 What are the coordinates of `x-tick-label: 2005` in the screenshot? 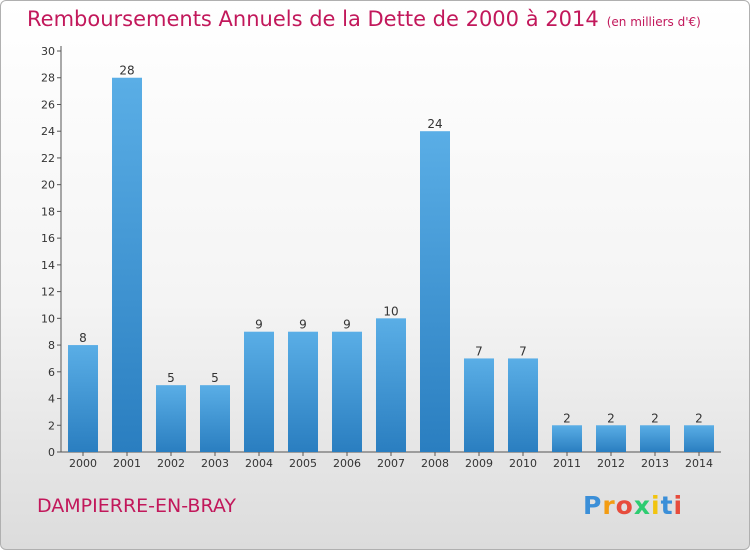 It's located at (303, 463).